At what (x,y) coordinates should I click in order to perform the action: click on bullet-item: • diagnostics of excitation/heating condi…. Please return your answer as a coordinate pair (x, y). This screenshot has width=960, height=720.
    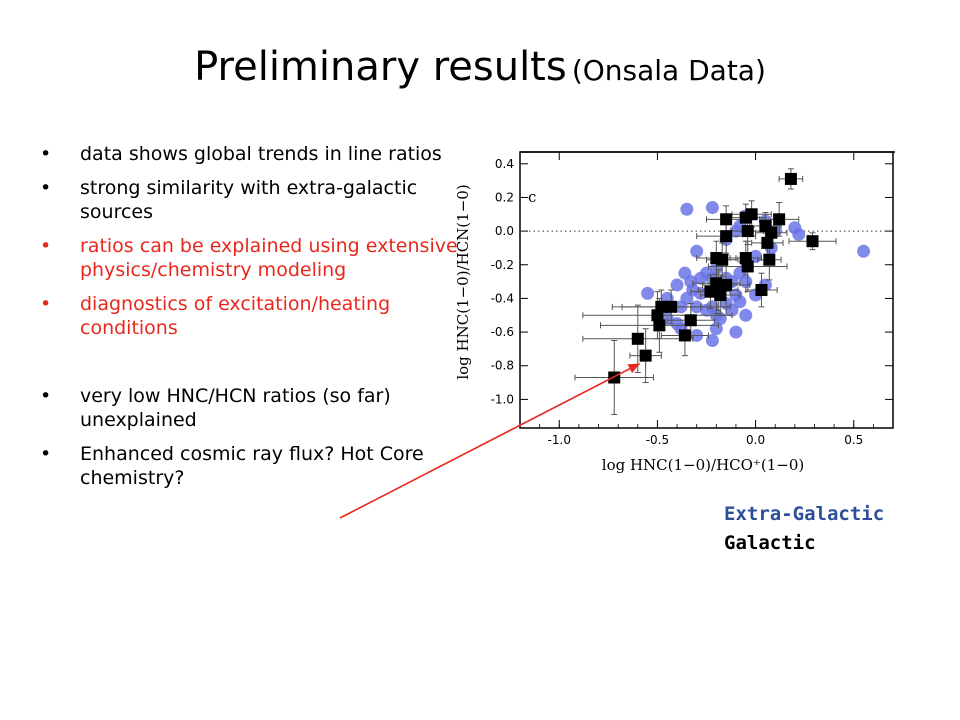
    Looking at the image, I should click on (250, 316).